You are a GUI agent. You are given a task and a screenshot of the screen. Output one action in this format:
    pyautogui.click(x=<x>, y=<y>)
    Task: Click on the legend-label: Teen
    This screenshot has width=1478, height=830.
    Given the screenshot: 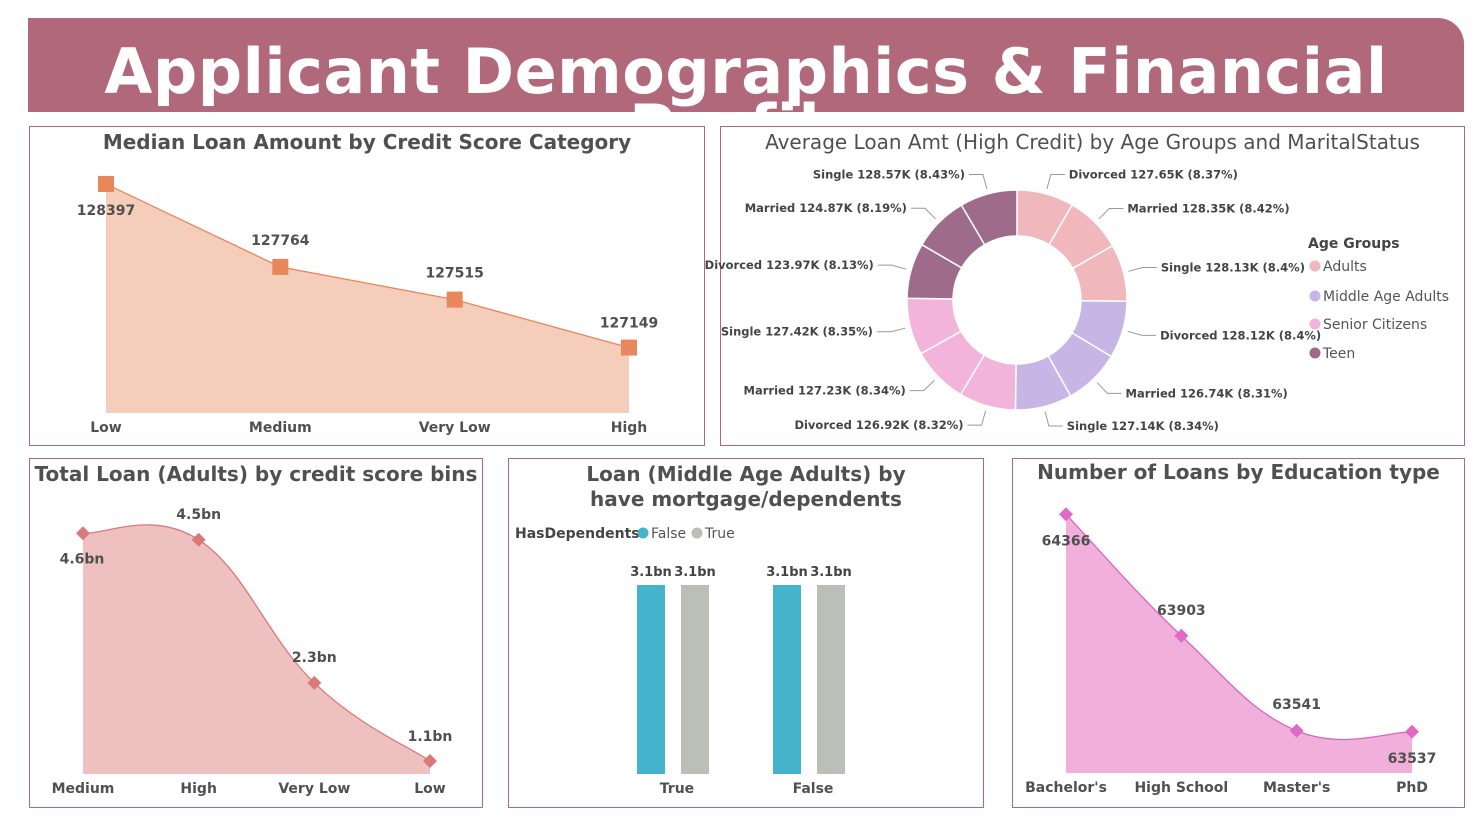 What is the action you would take?
    pyautogui.click(x=1338, y=354)
    